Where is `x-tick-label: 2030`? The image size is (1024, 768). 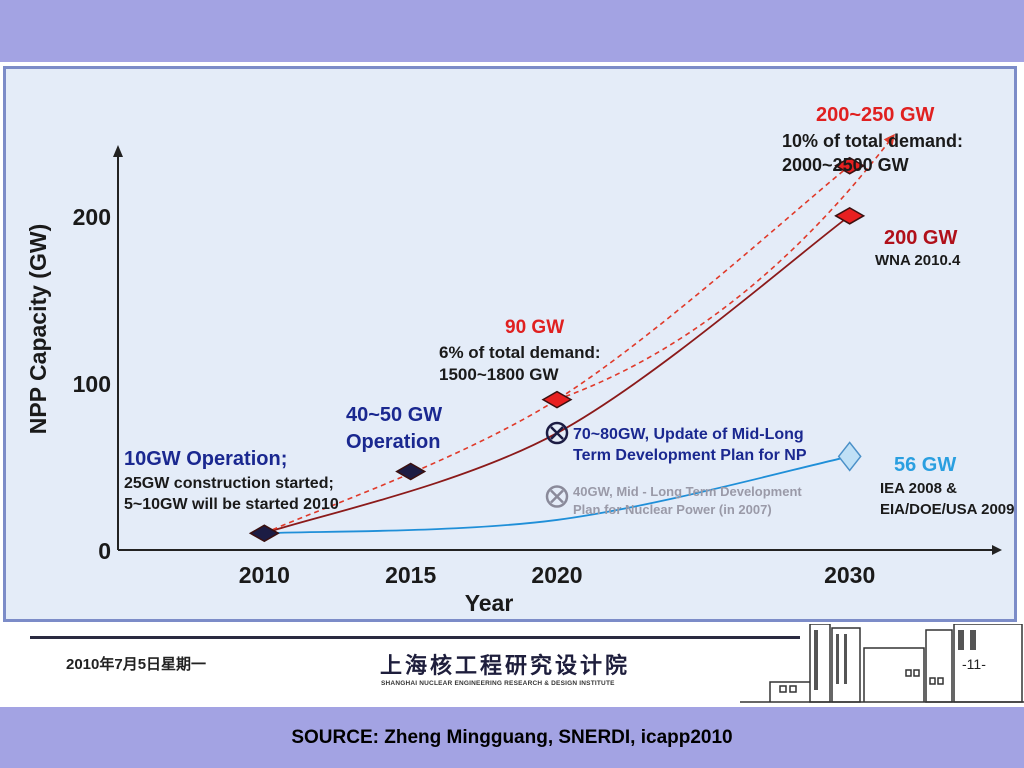
x-tick-label: 2030 is located at coordinates (849, 575).